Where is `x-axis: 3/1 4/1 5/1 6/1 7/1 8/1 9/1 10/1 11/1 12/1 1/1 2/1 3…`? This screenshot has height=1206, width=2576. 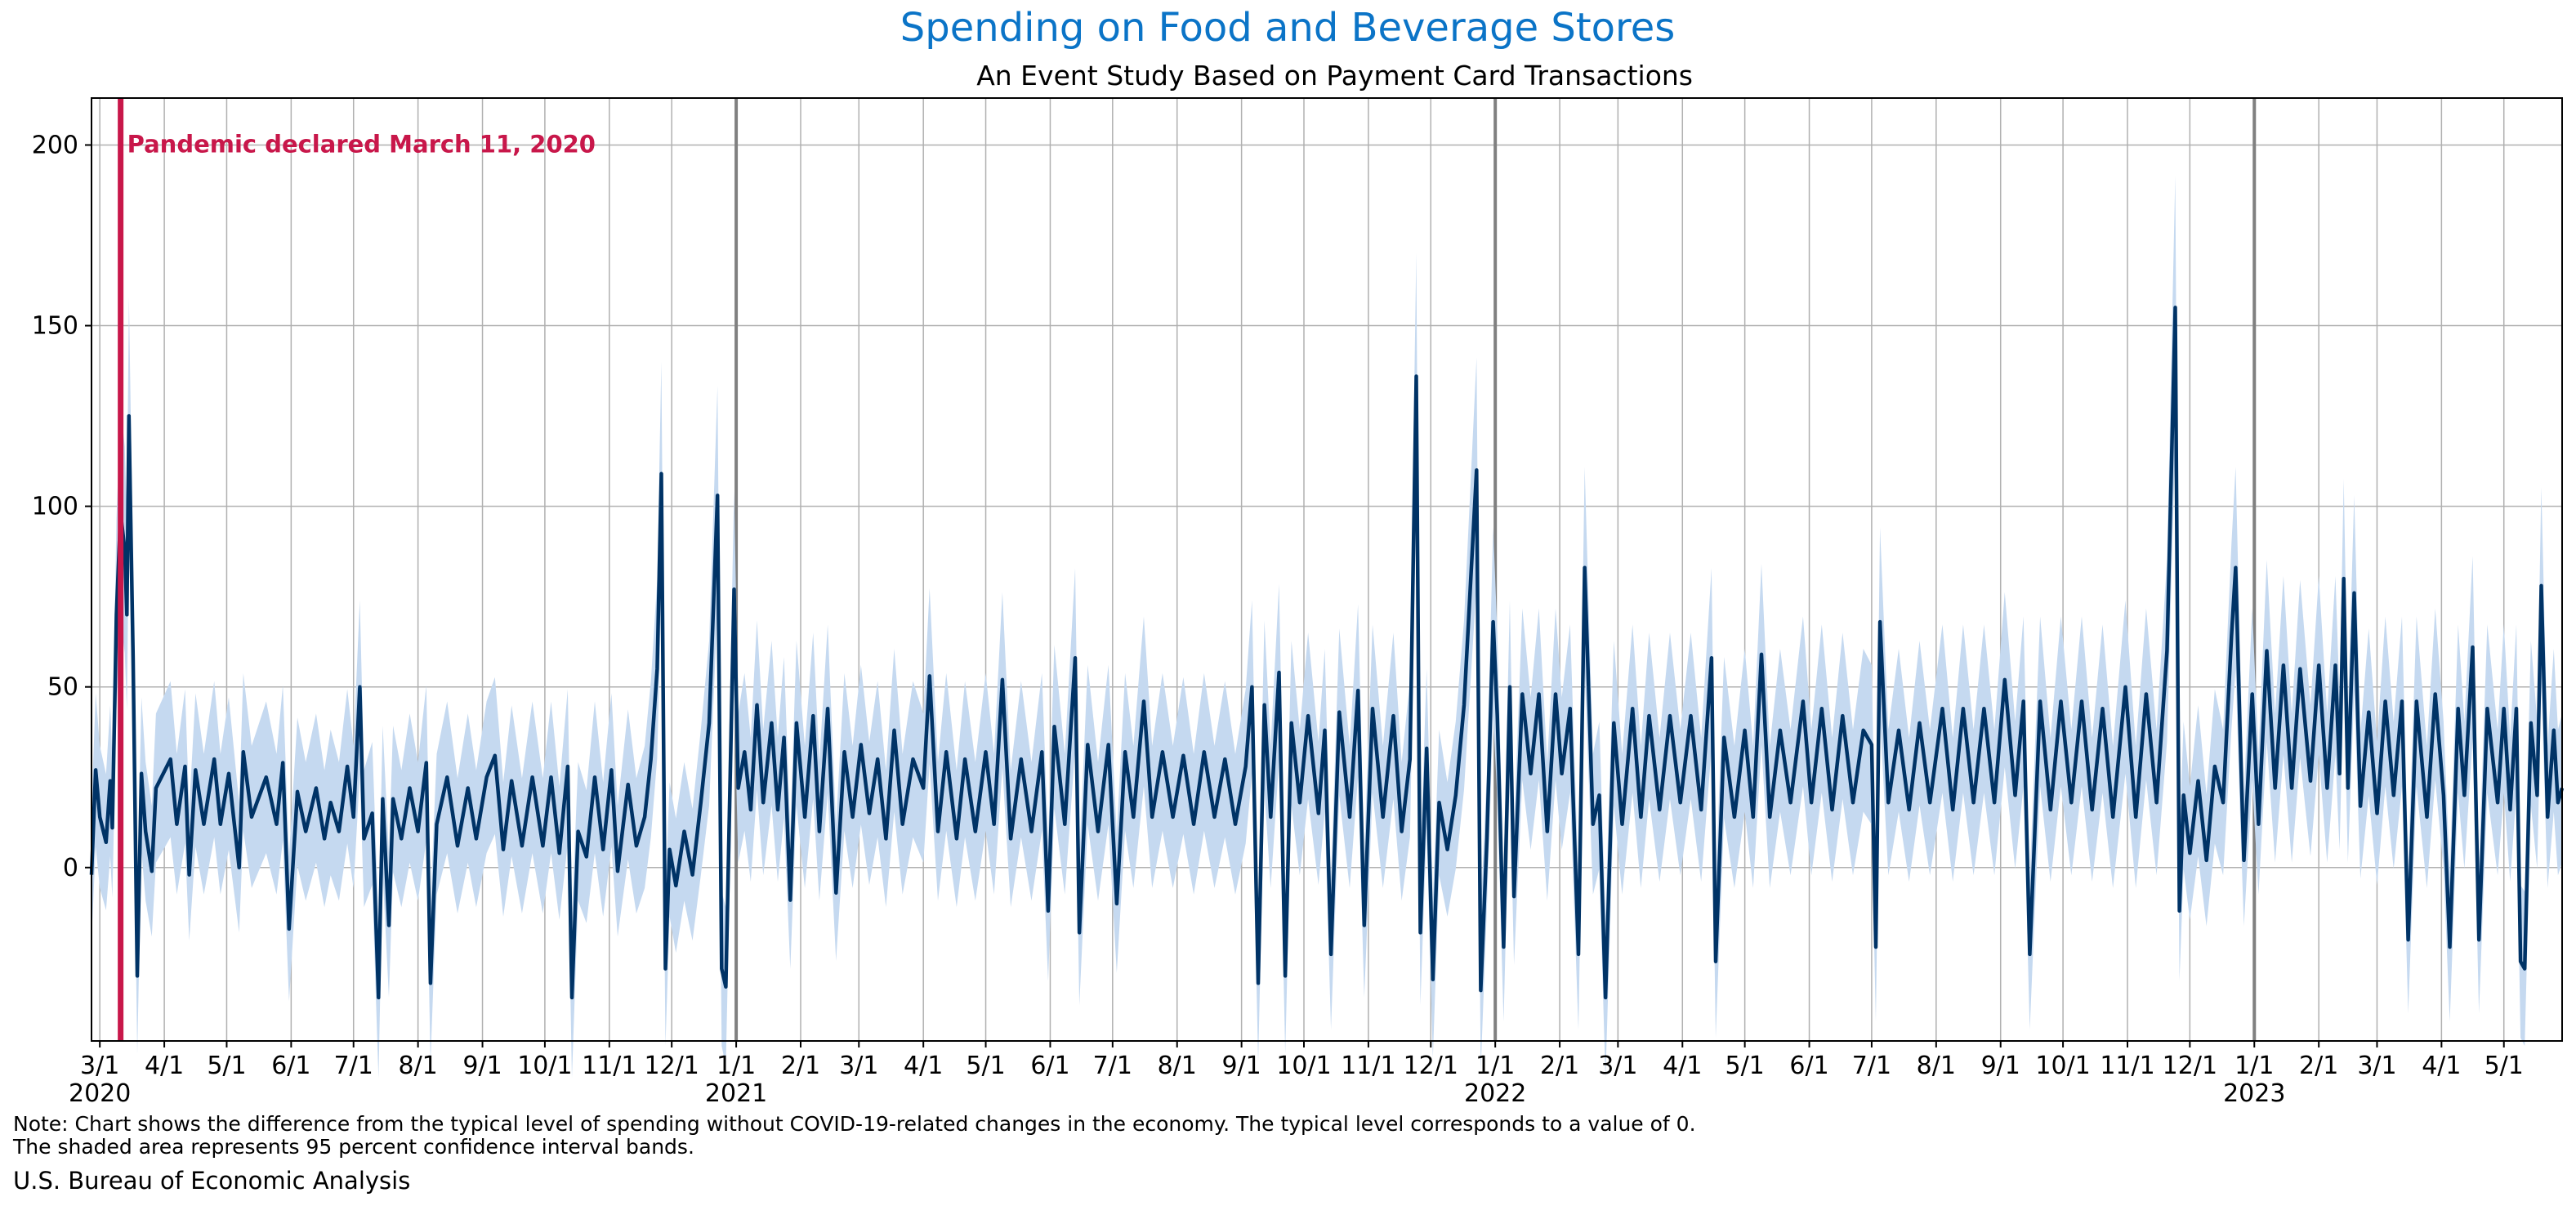 x-axis: 3/1 4/1 5/1 6/1 7/1 8/1 9/1 10/1 11/1 12/1 1/1 2/1 3… is located at coordinates (1296, 1074).